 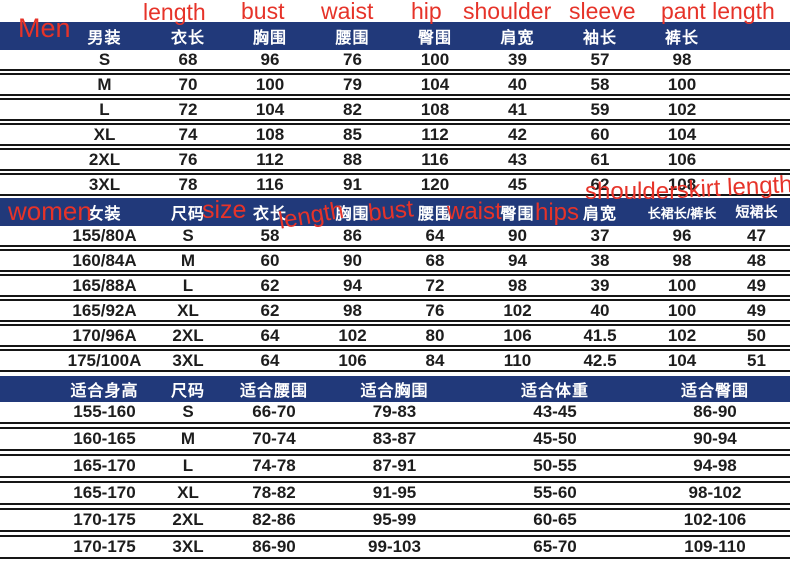 What do you see at coordinates (352, 184) in the screenshot?
I see `data-cell: 91` at bounding box center [352, 184].